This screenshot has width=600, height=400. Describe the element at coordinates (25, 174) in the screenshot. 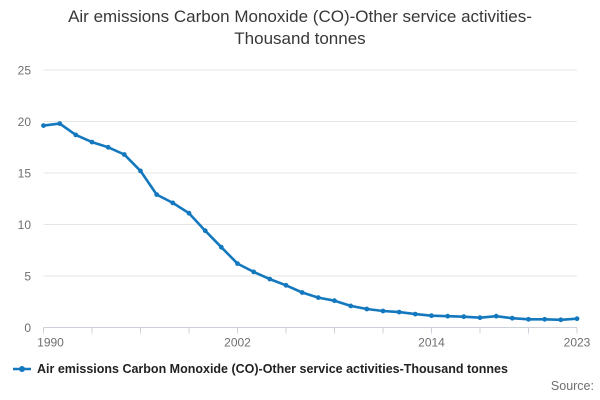

I see `y-axis-tick-label: 15` at that location.